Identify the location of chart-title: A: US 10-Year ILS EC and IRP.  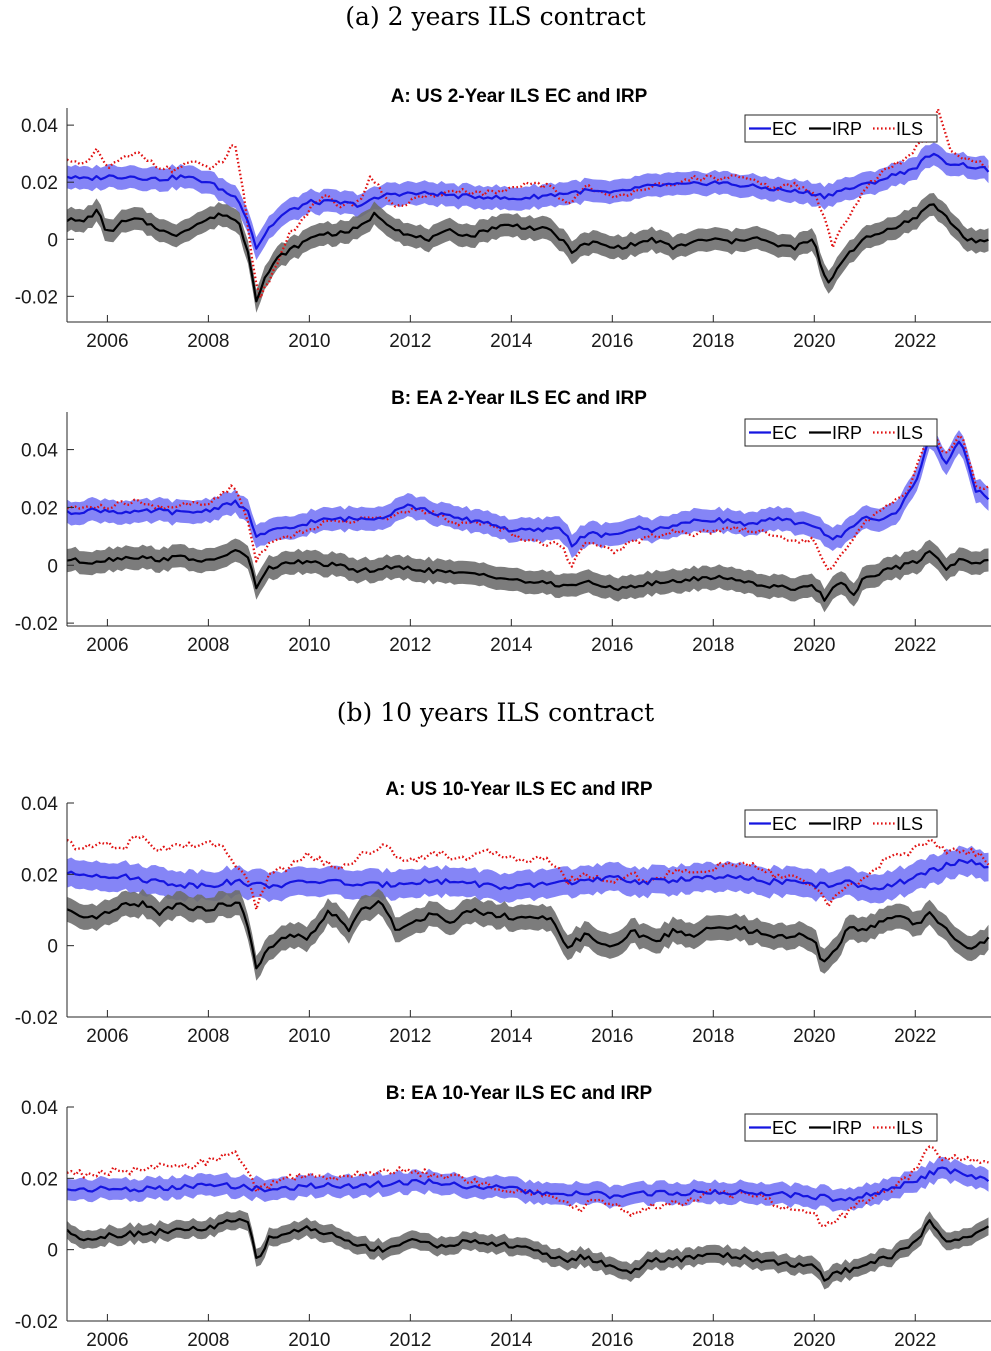
(518, 789).